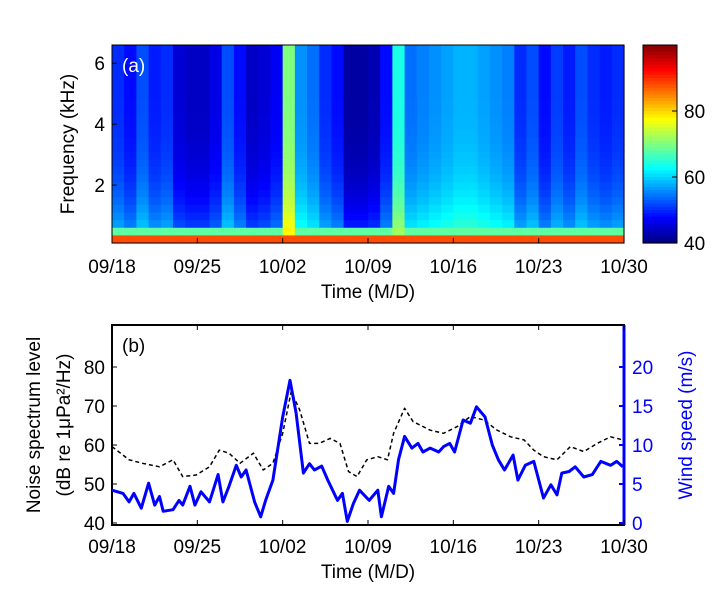 The height and width of the screenshot is (595, 715). Describe the element at coordinates (99, 186) in the screenshot. I see `y-tick-label: 2` at that location.